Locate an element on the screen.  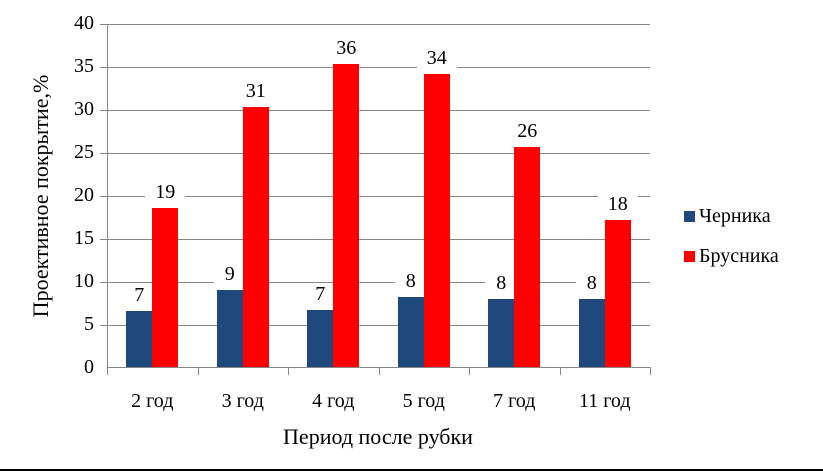
x-axis-line is located at coordinates (378, 367).